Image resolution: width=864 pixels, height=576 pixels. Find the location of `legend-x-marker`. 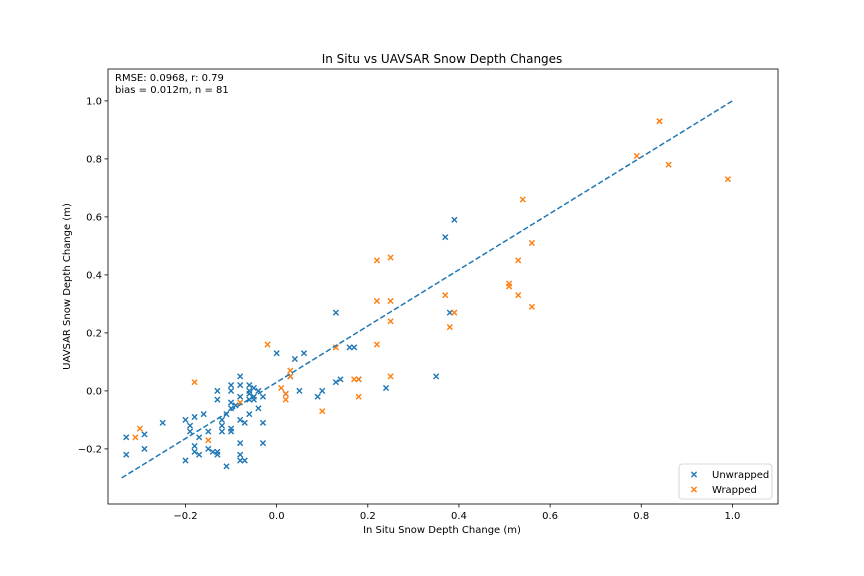

legend-x-marker is located at coordinates (694, 474).